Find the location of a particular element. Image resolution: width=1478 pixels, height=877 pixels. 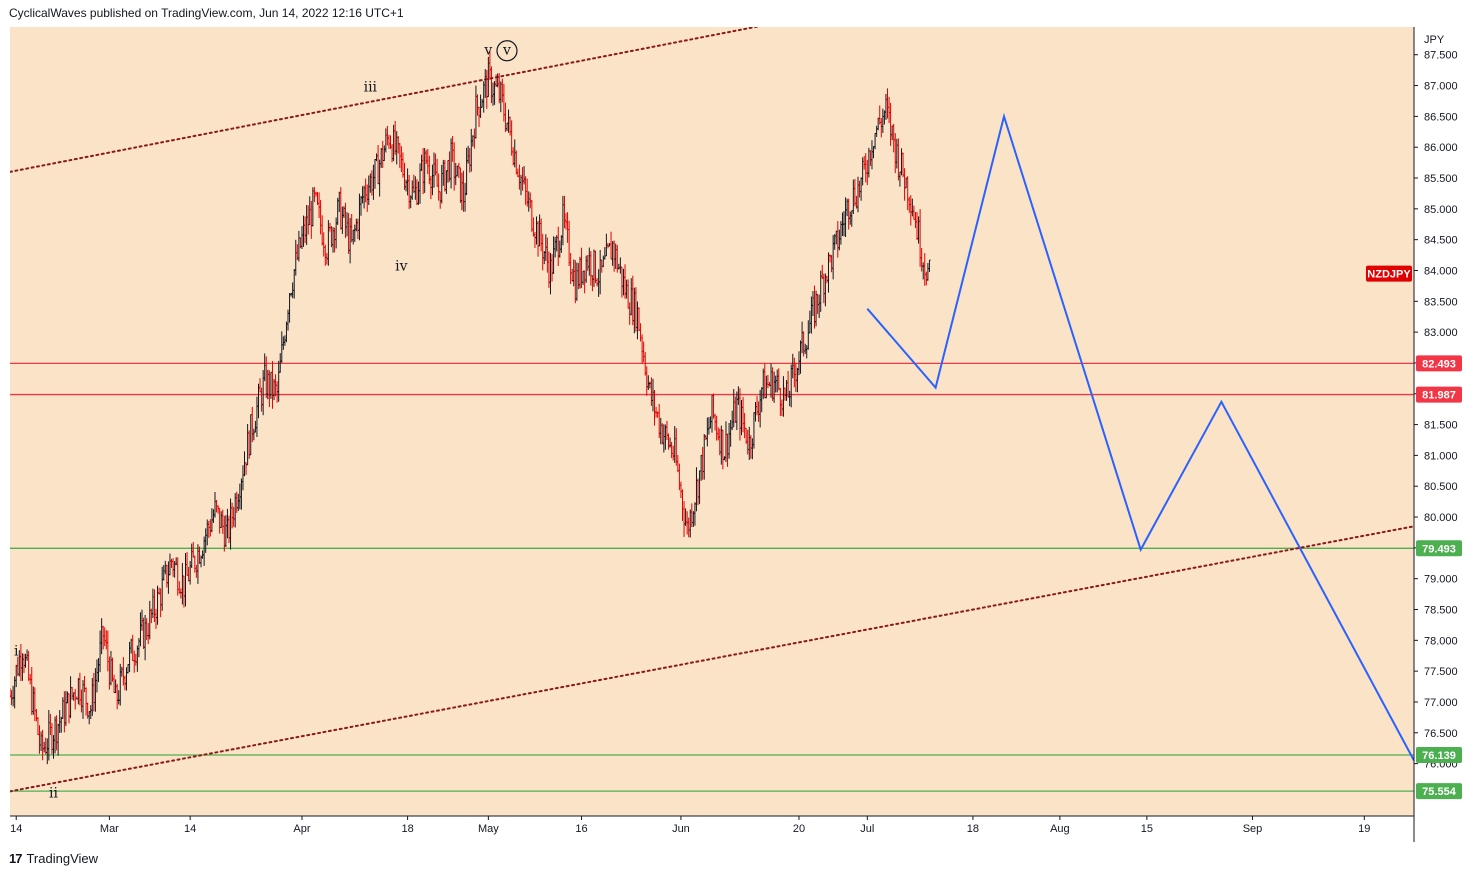

price-tick-label: 84.500 is located at coordinates (1441, 241).